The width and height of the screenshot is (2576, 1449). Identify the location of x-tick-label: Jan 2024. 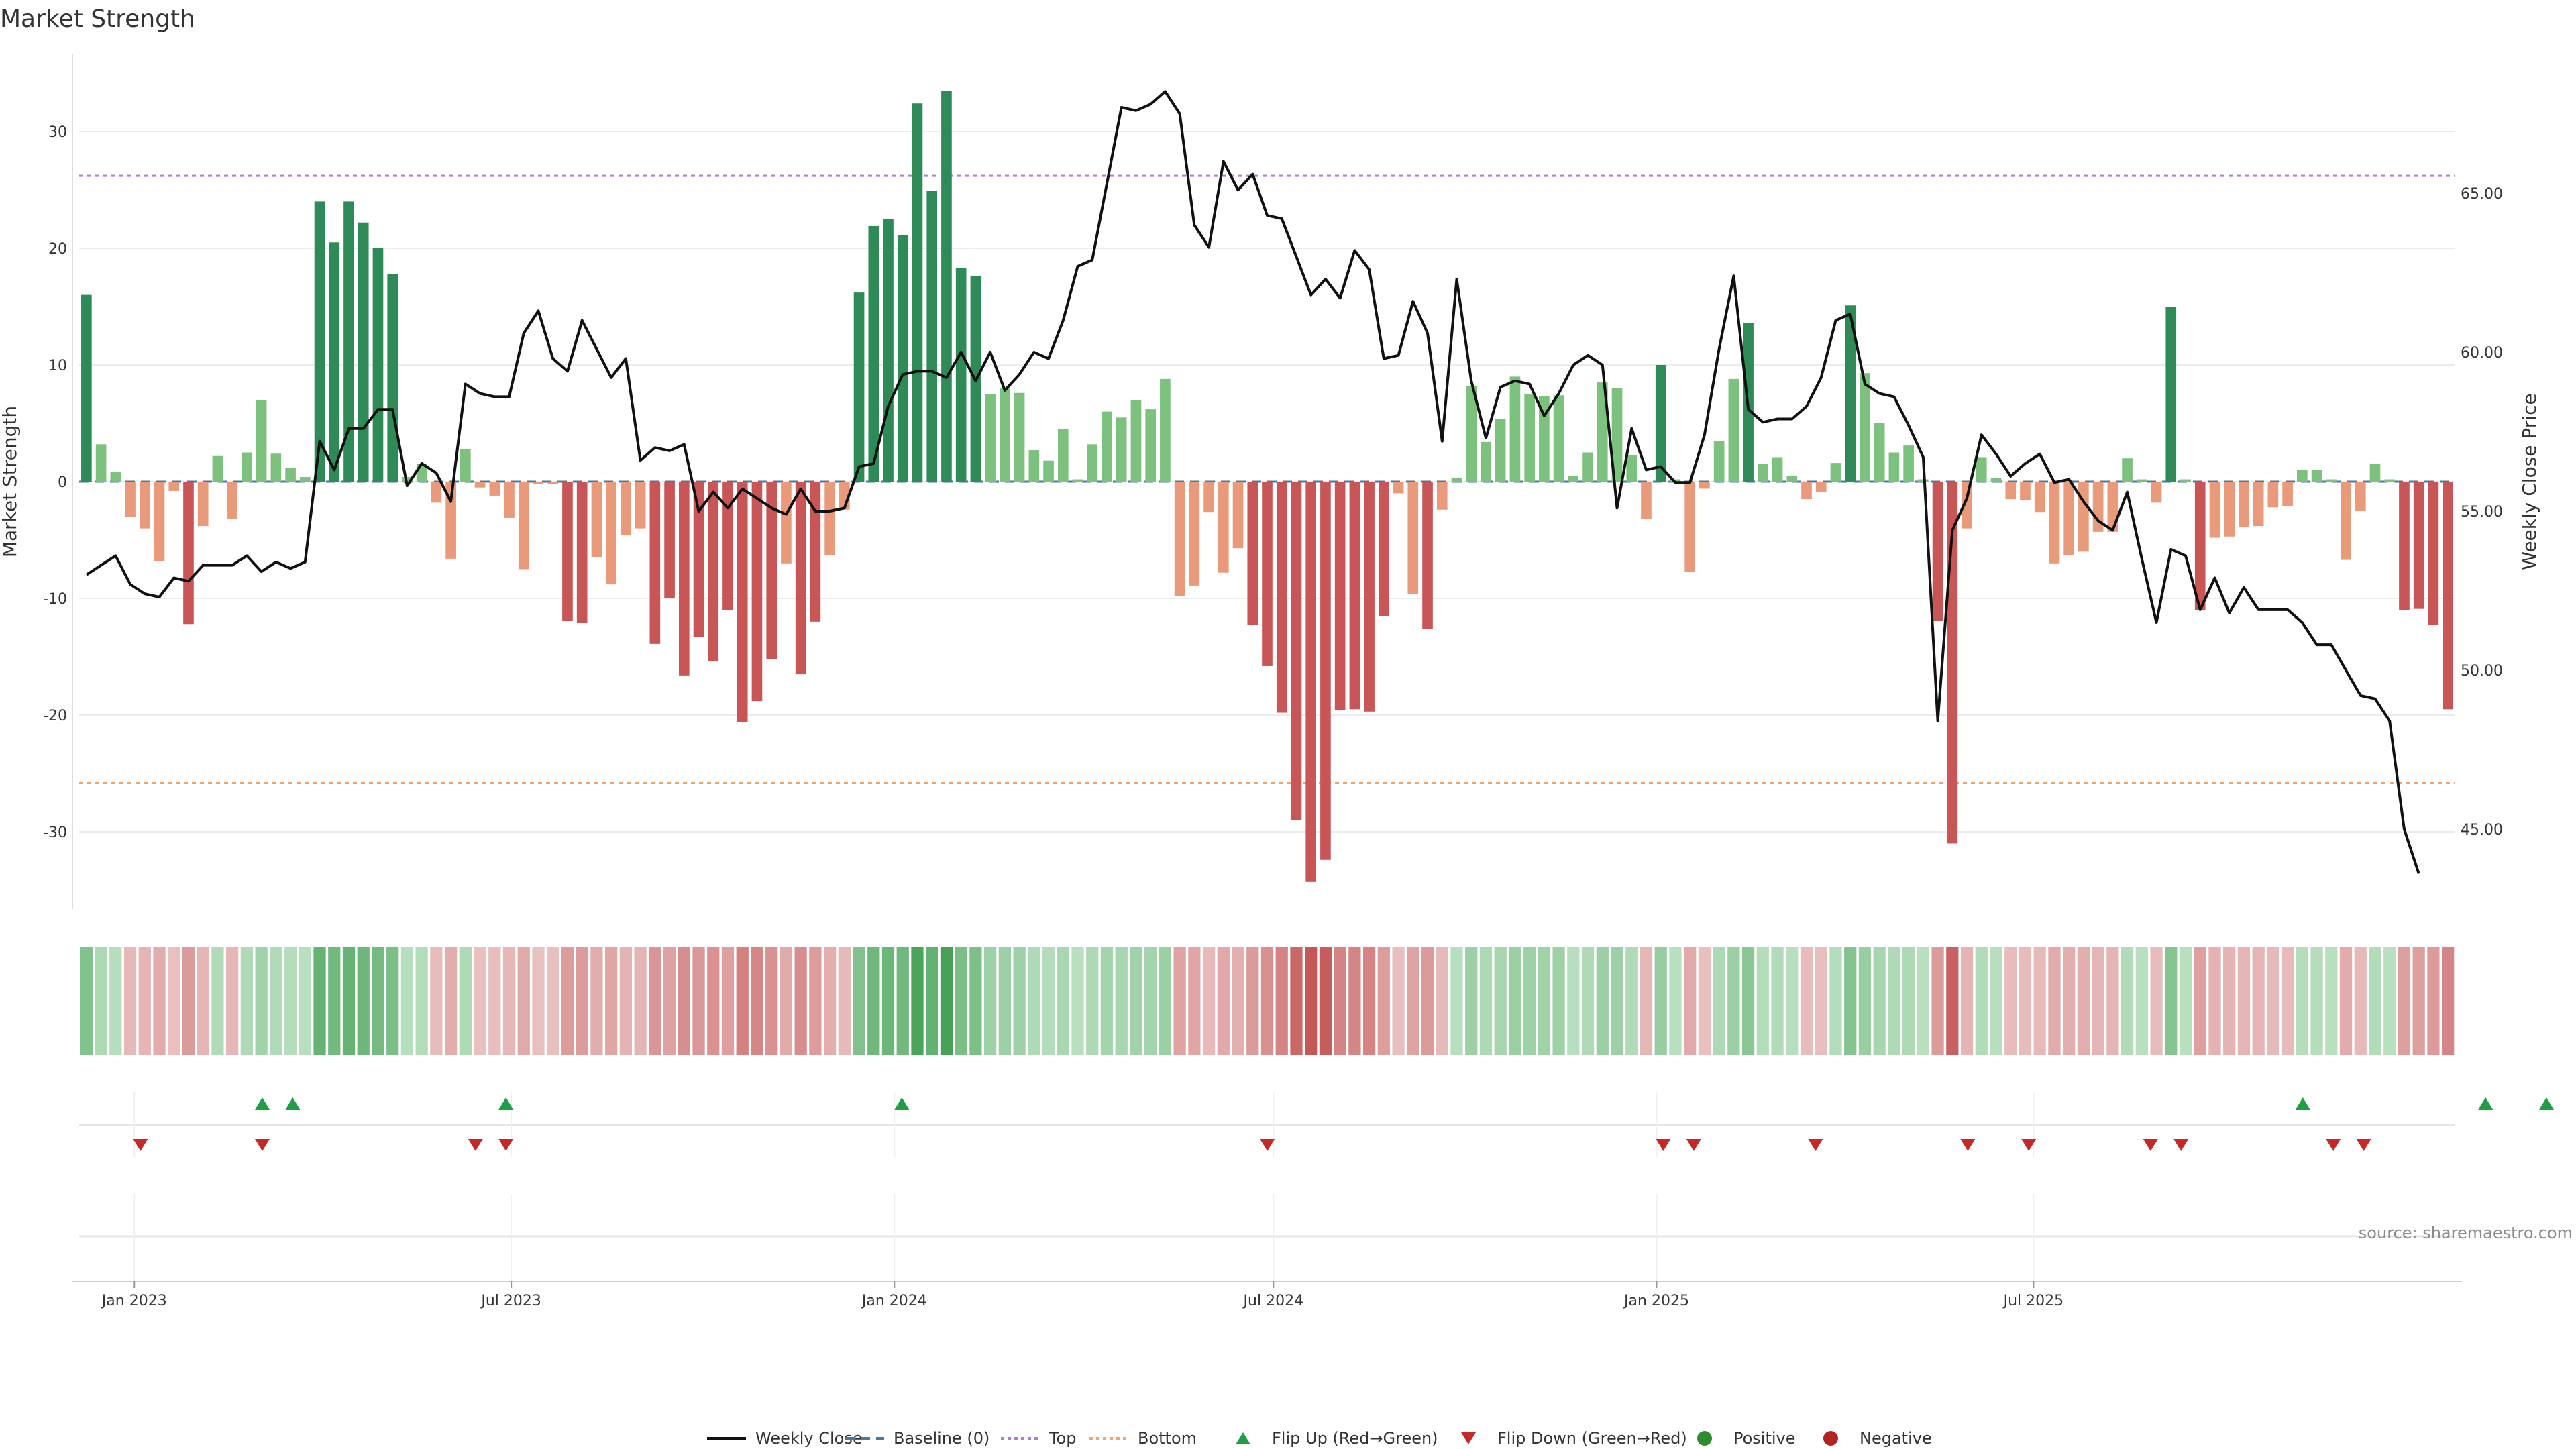
(894, 1301).